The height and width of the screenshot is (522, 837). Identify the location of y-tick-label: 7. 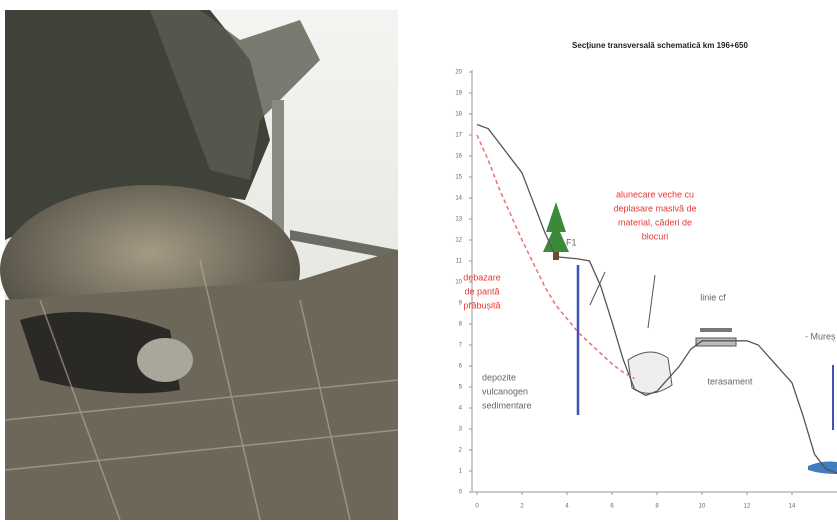
(461, 346).